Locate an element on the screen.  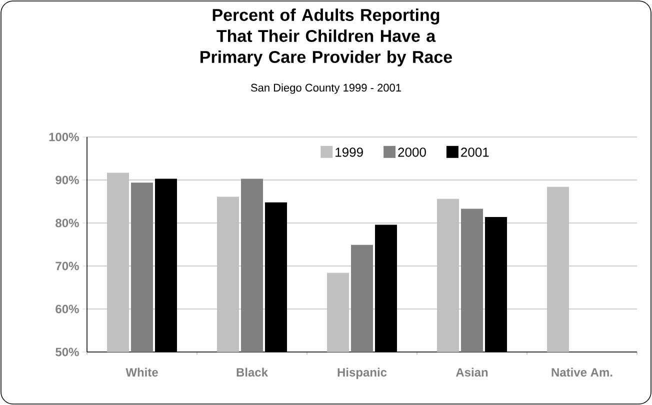
legend-label: 1999 is located at coordinates (349, 152).